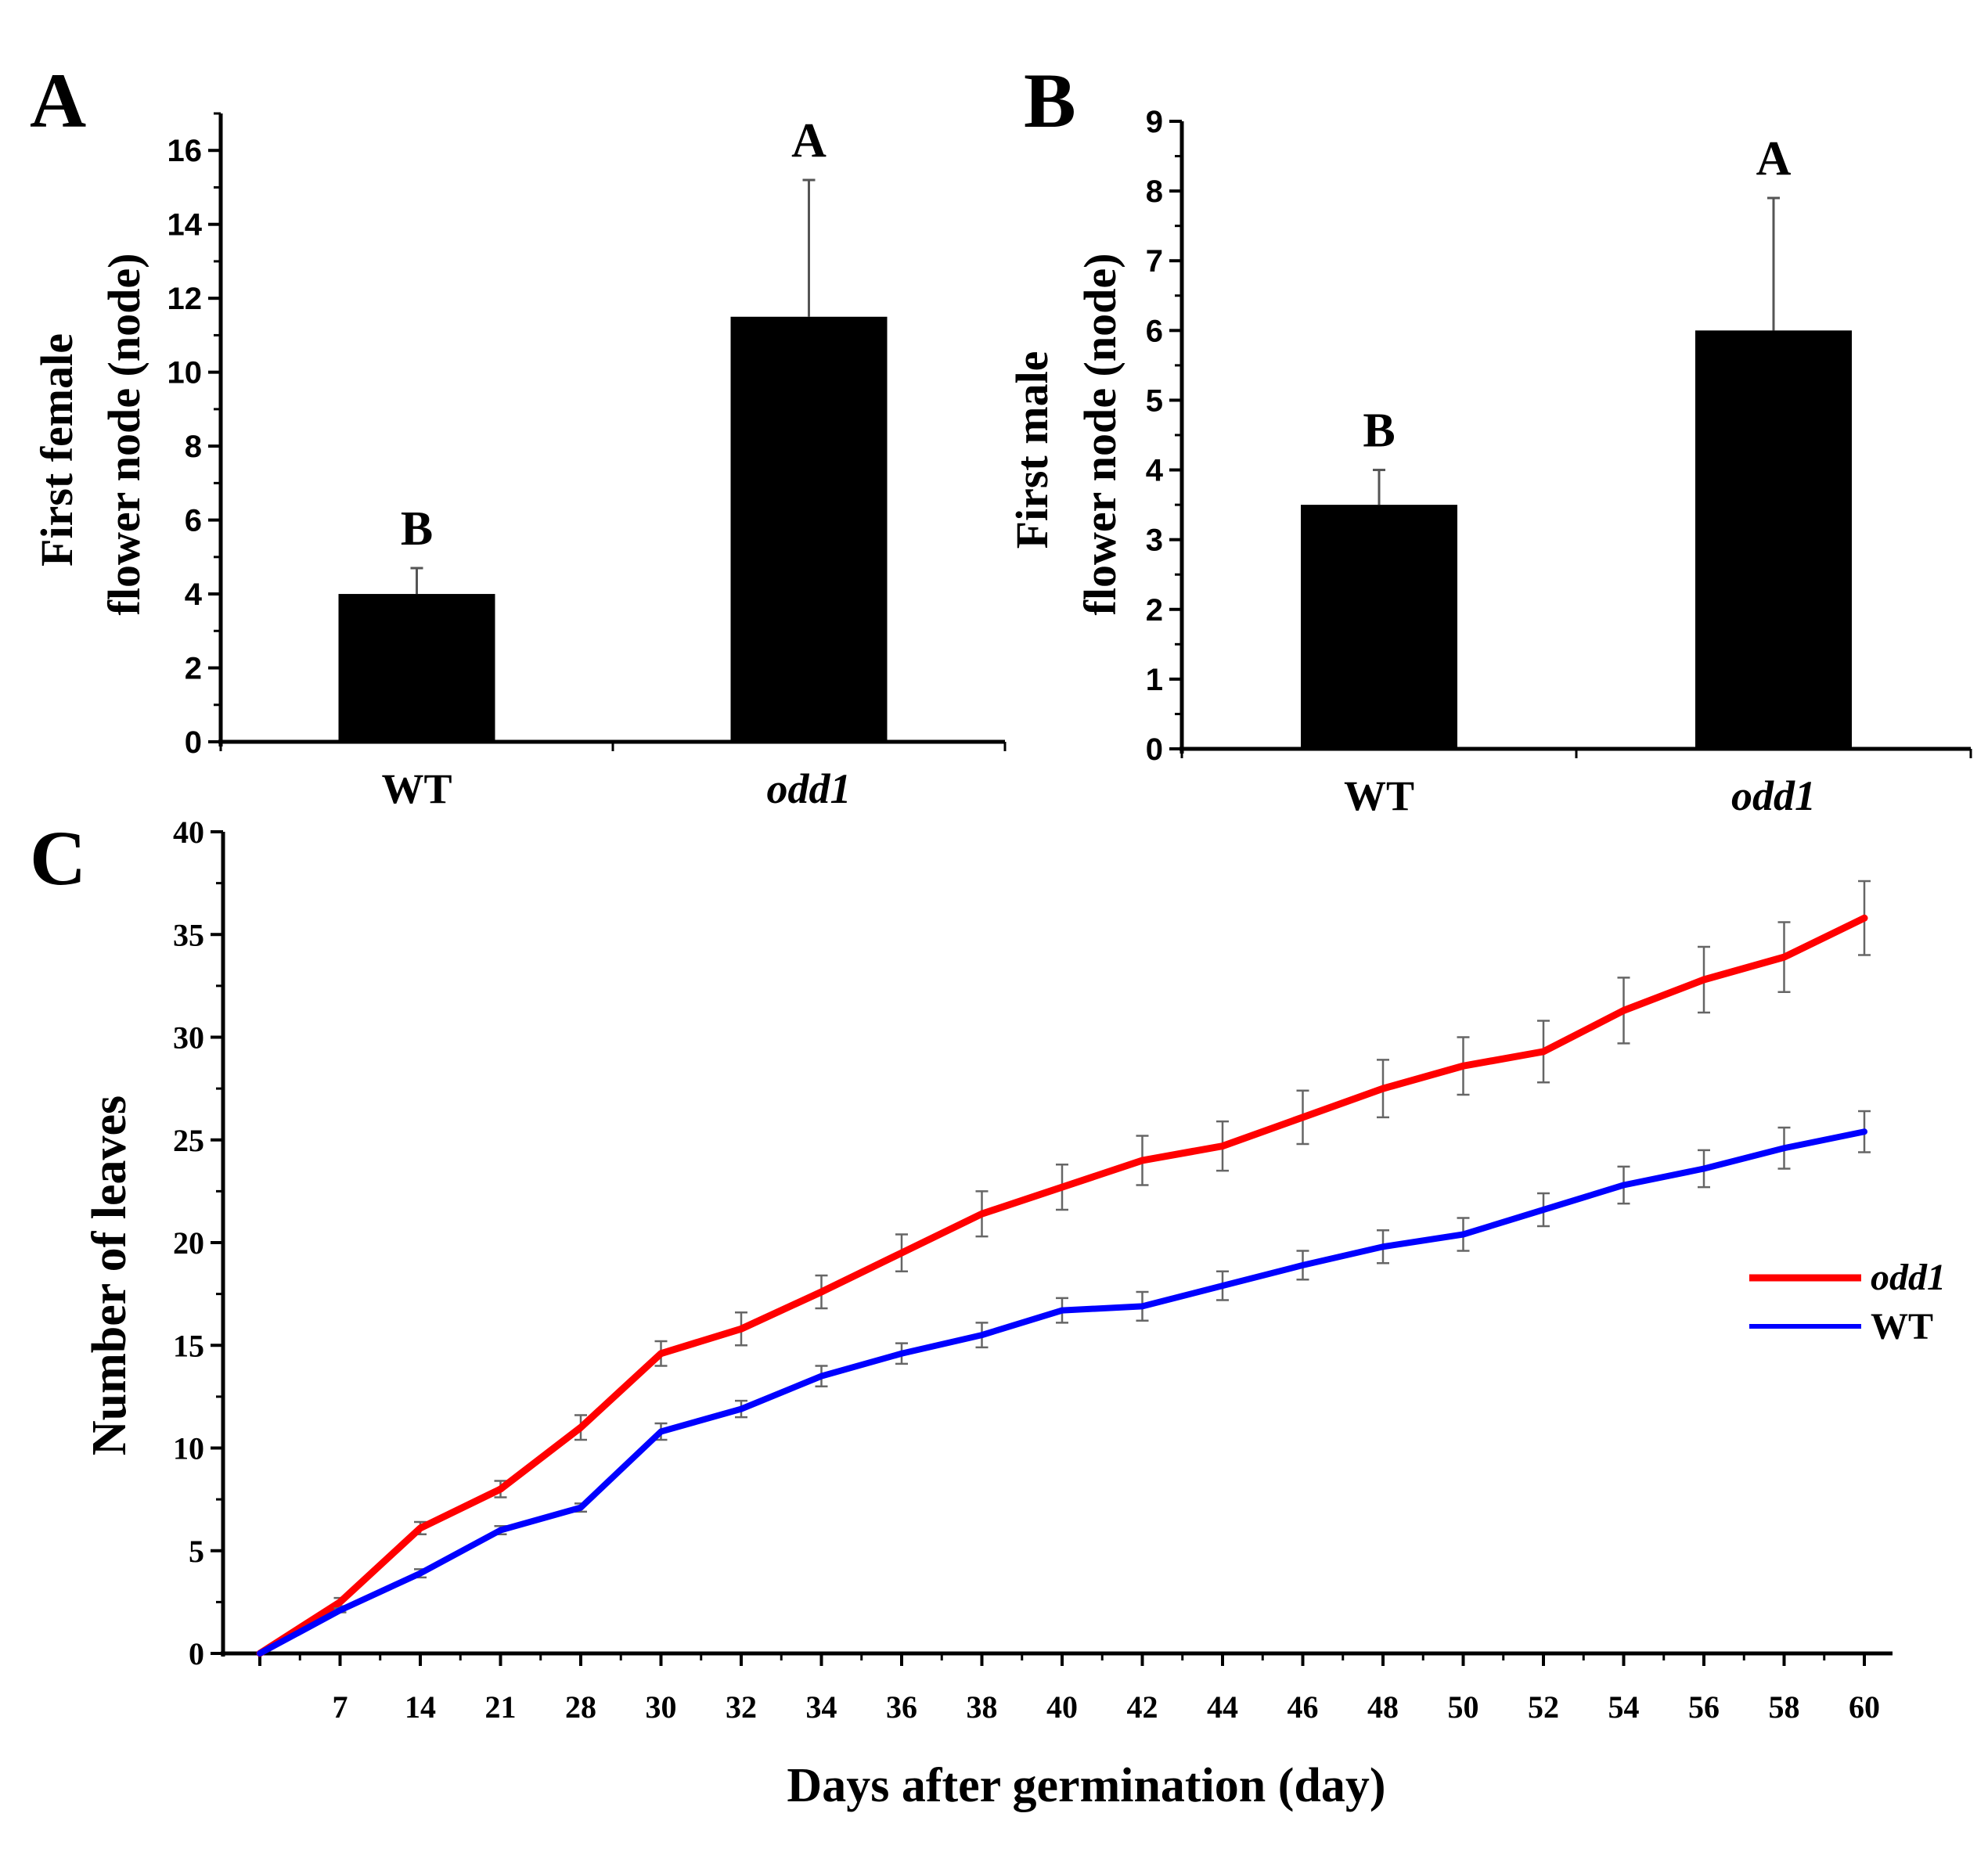  What do you see at coordinates (1383, 1707) in the screenshot?
I see `x-tick-label: 48` at bounding box center [1383, 1707].